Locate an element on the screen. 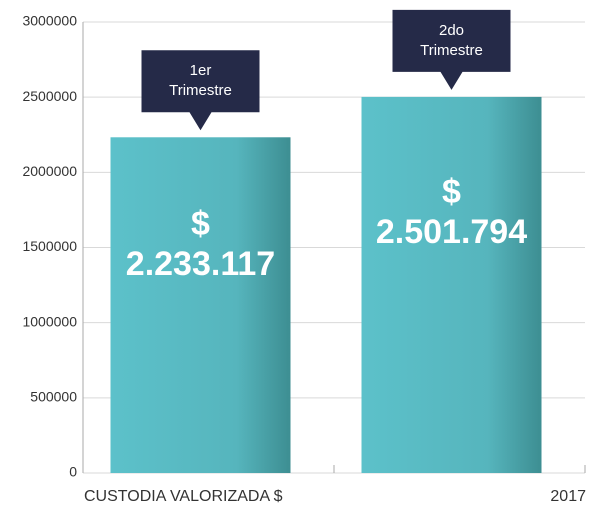 The image size is (594, 511). y-tick-label: 3000000 is located at coordinates (49, 21).